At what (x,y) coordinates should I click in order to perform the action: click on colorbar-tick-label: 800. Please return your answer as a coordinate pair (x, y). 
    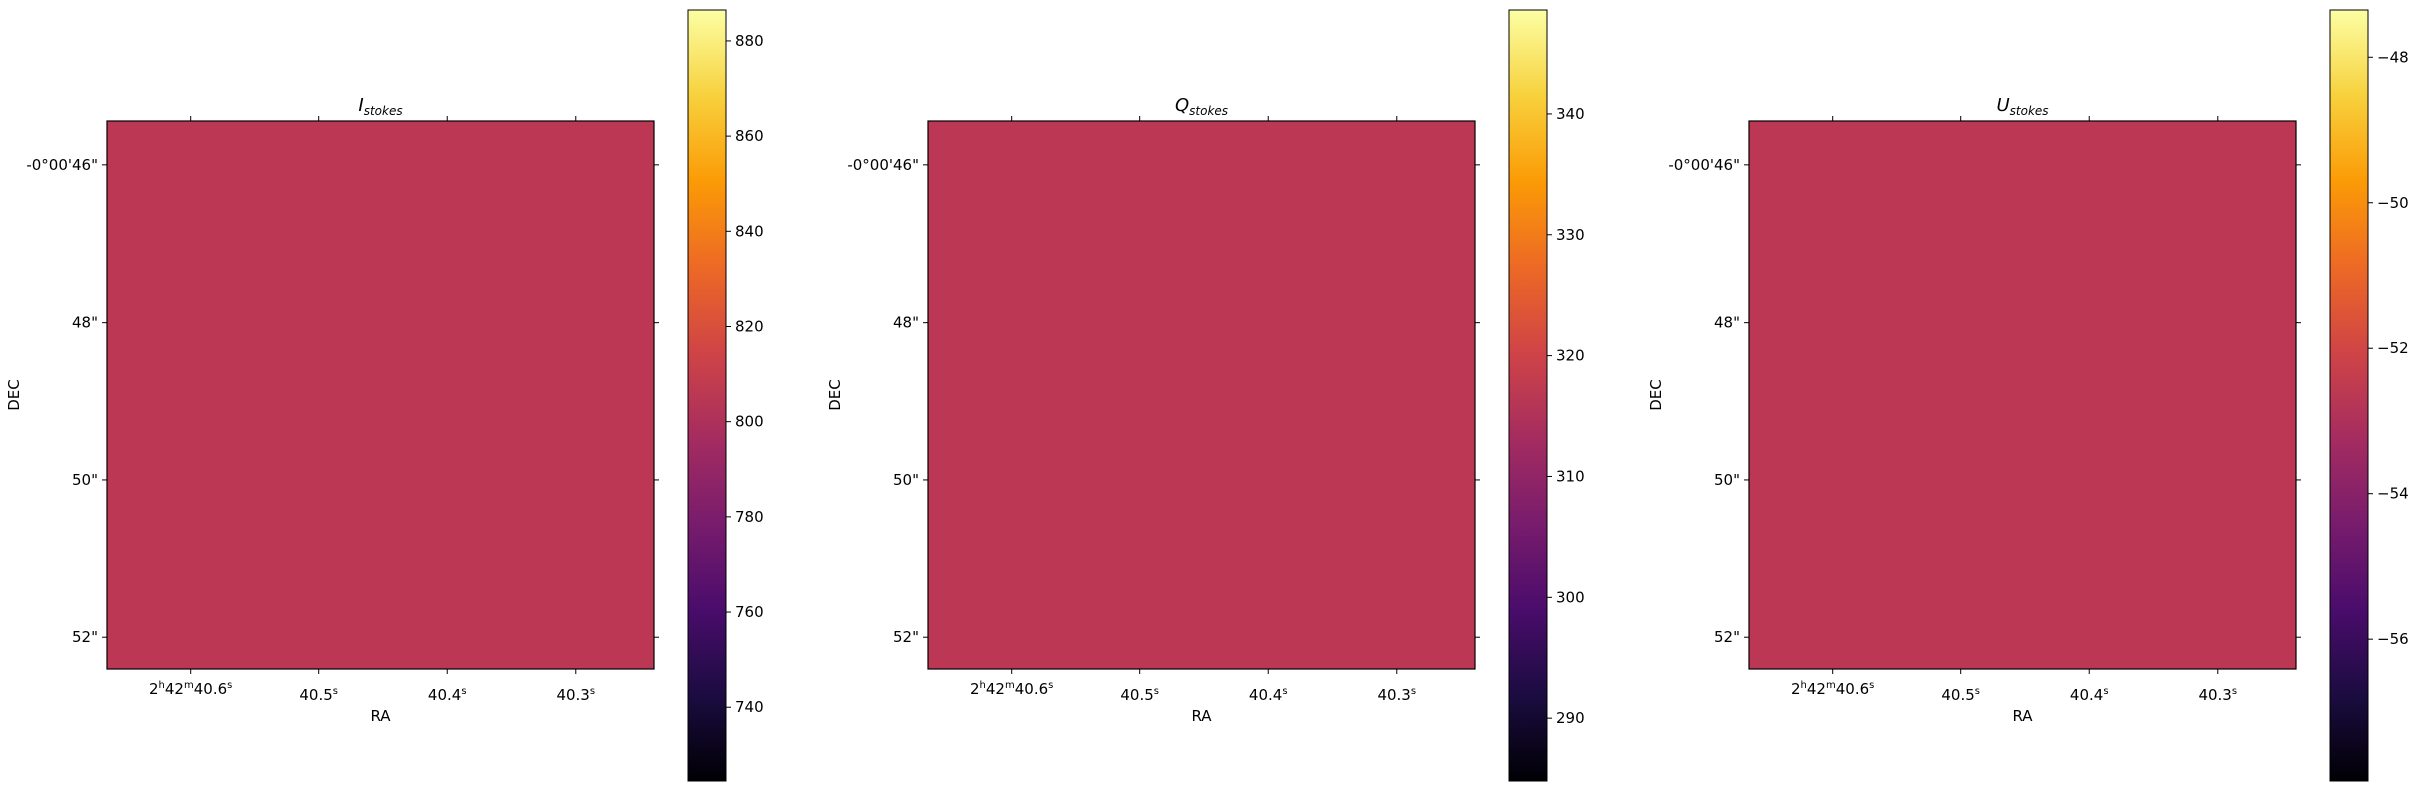
    Looking at the image, I should click on (749, 422).